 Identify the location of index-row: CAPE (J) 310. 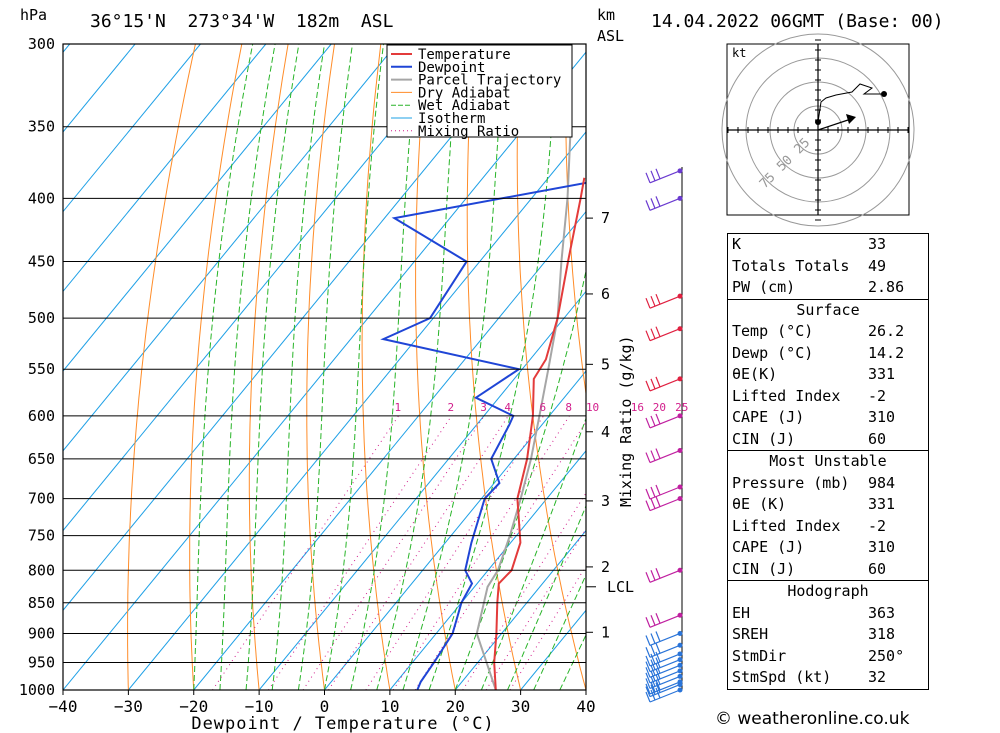
(828, 548).